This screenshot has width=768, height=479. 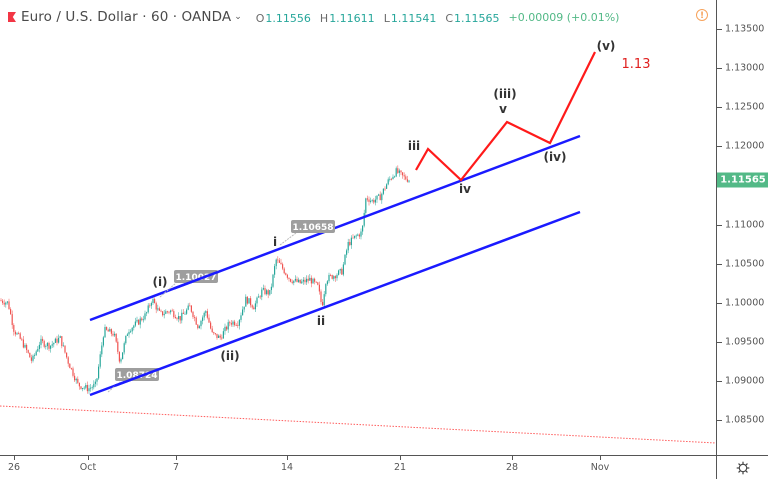 What do you see at coordinates (702, 15) in the screenshot?
I see `alert-circle-icon: !` at bounding box center [702, 15].